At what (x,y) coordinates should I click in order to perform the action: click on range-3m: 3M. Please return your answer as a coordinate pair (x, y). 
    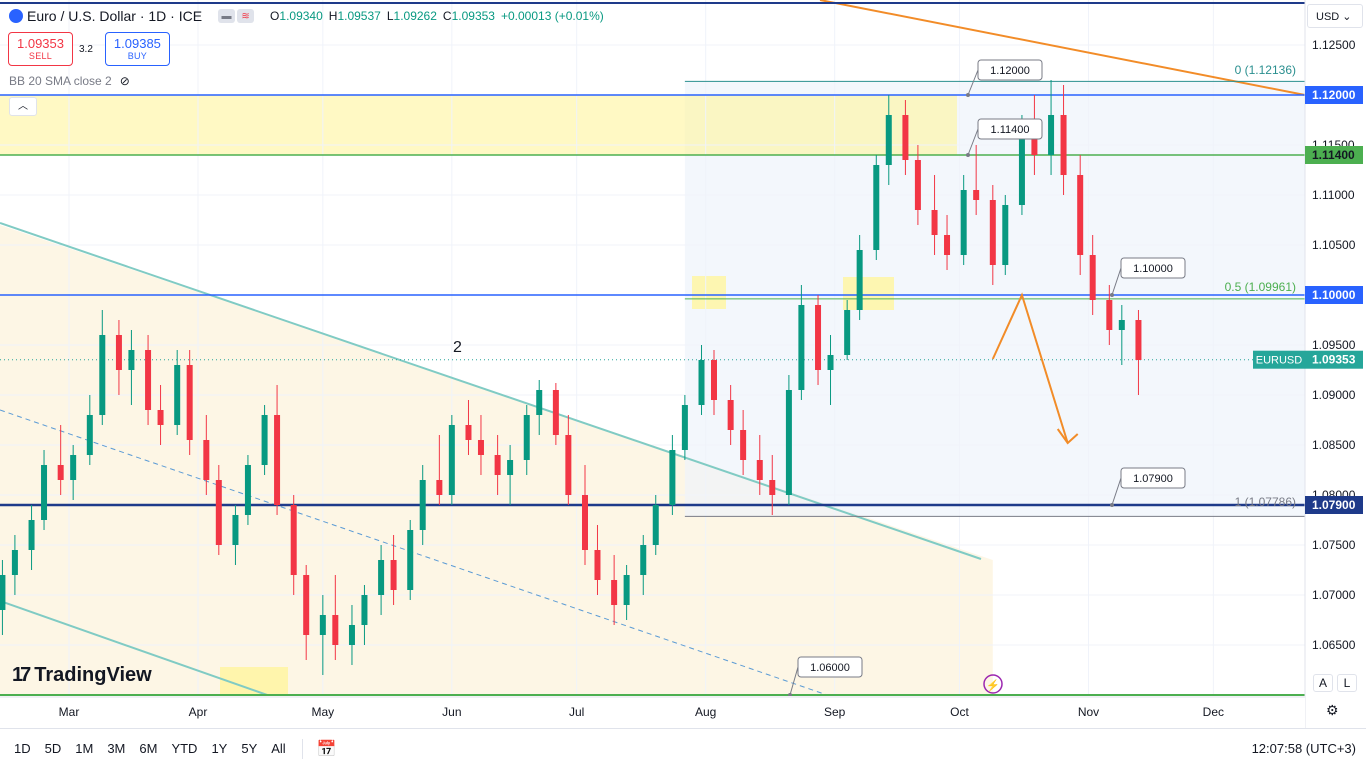
    Looking at the image, I should click on (116, 748).